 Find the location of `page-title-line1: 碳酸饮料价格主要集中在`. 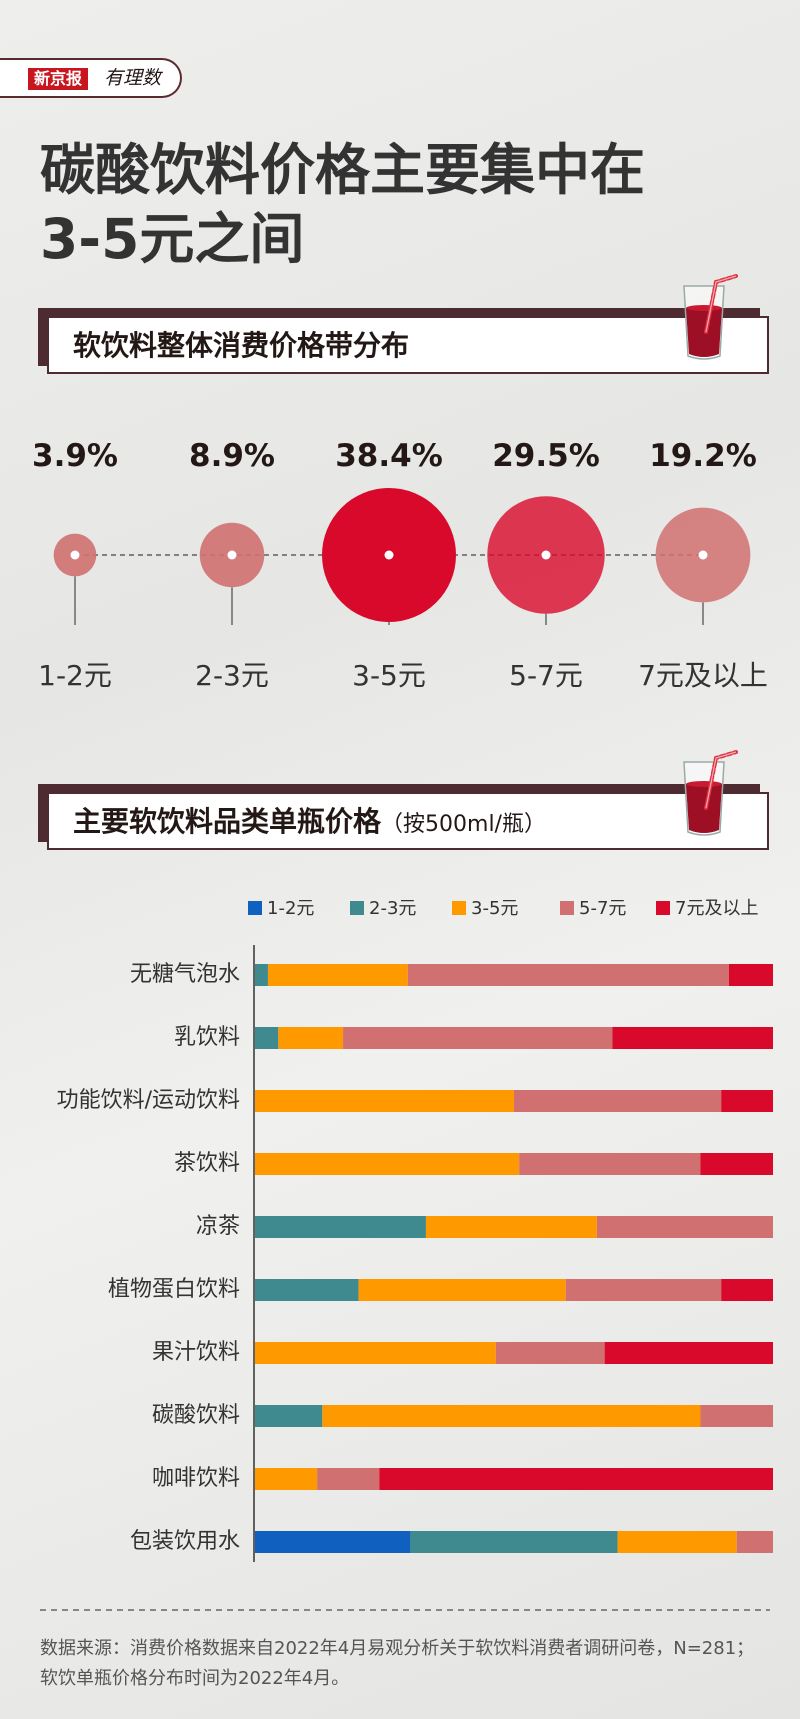

page-title-line1: 碳酸饮料价格主要集中在 is located at coordinates (343, 170).